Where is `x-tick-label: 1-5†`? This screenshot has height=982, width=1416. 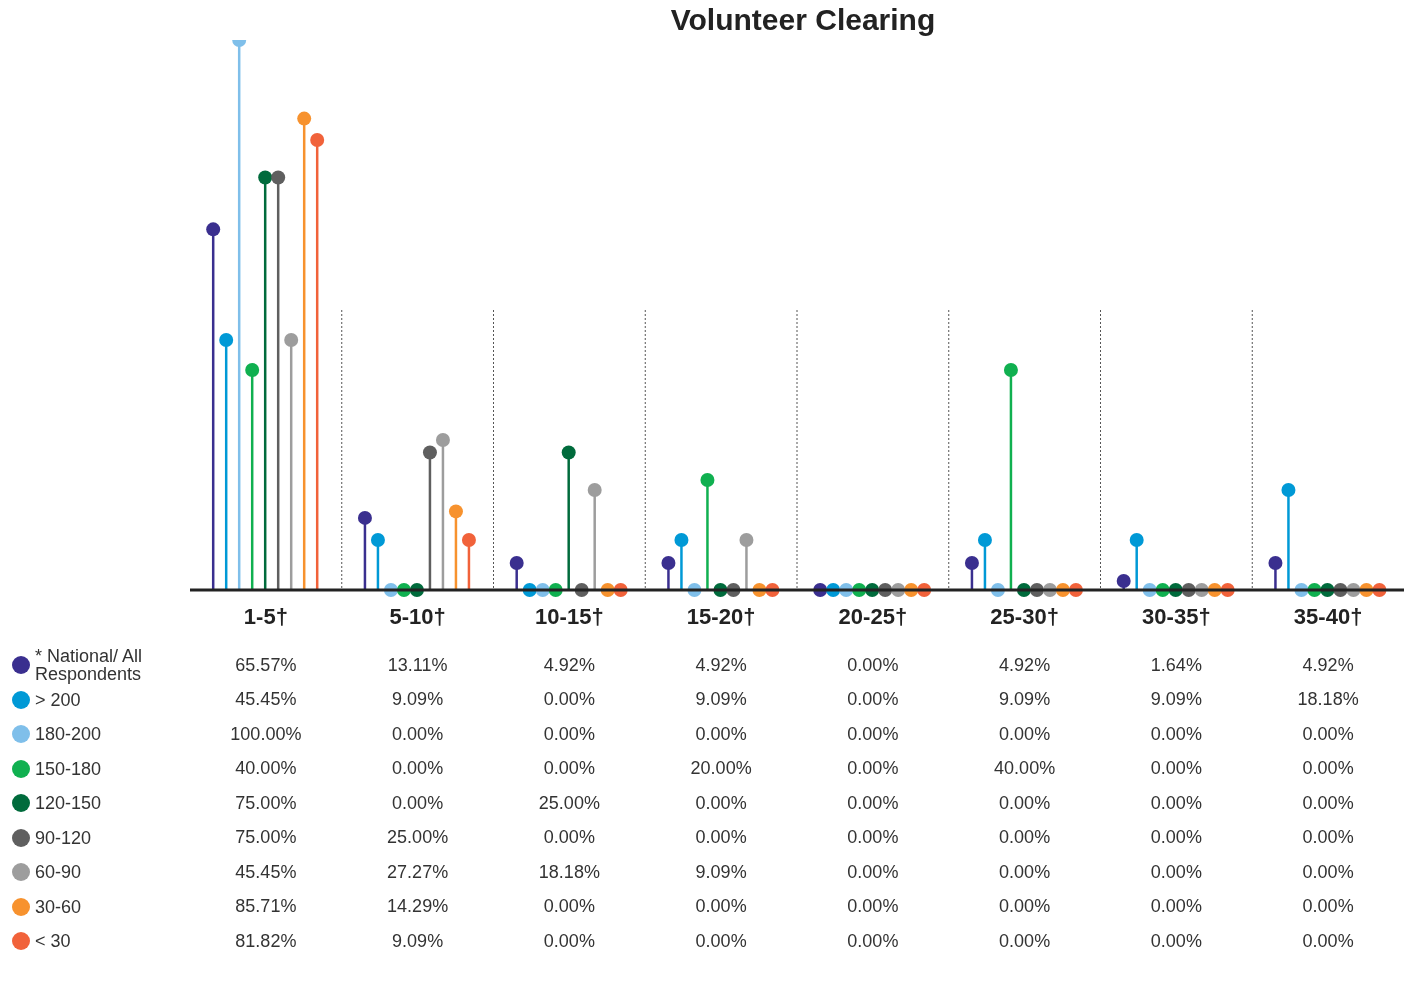
x-tick-label: 1-5† is located at coordinates (265, 616).